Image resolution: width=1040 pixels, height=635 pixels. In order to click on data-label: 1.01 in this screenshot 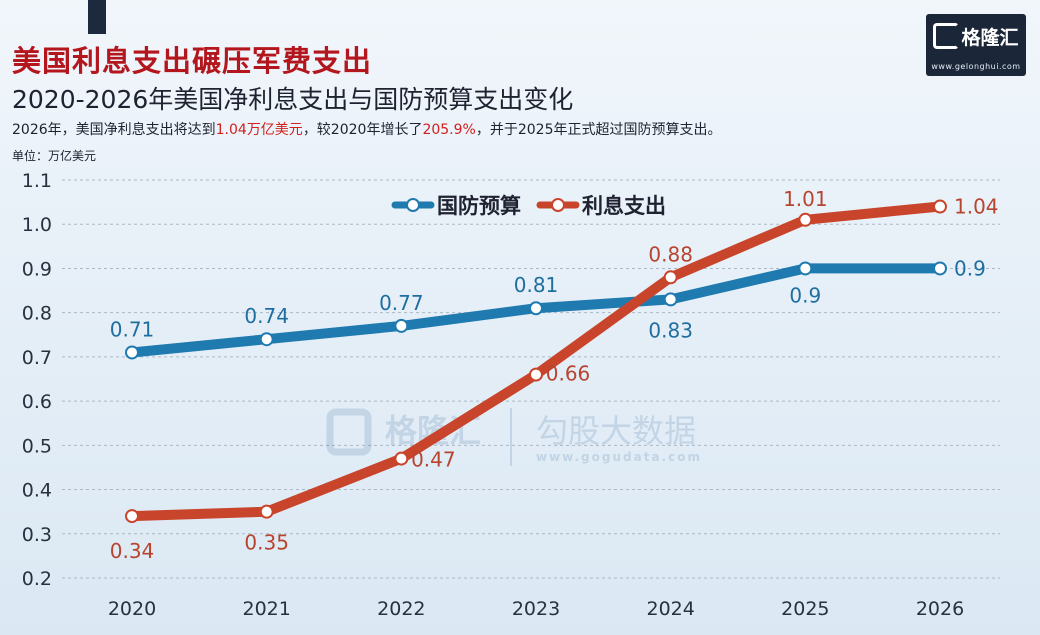, I will do `click(805, 199)`.